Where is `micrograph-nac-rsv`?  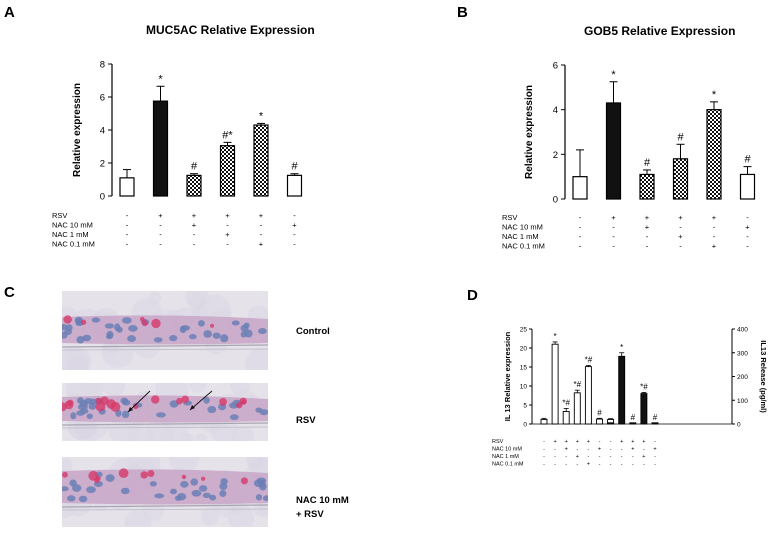
micrograph-nac-rsv is located at coordinates (165, 492).